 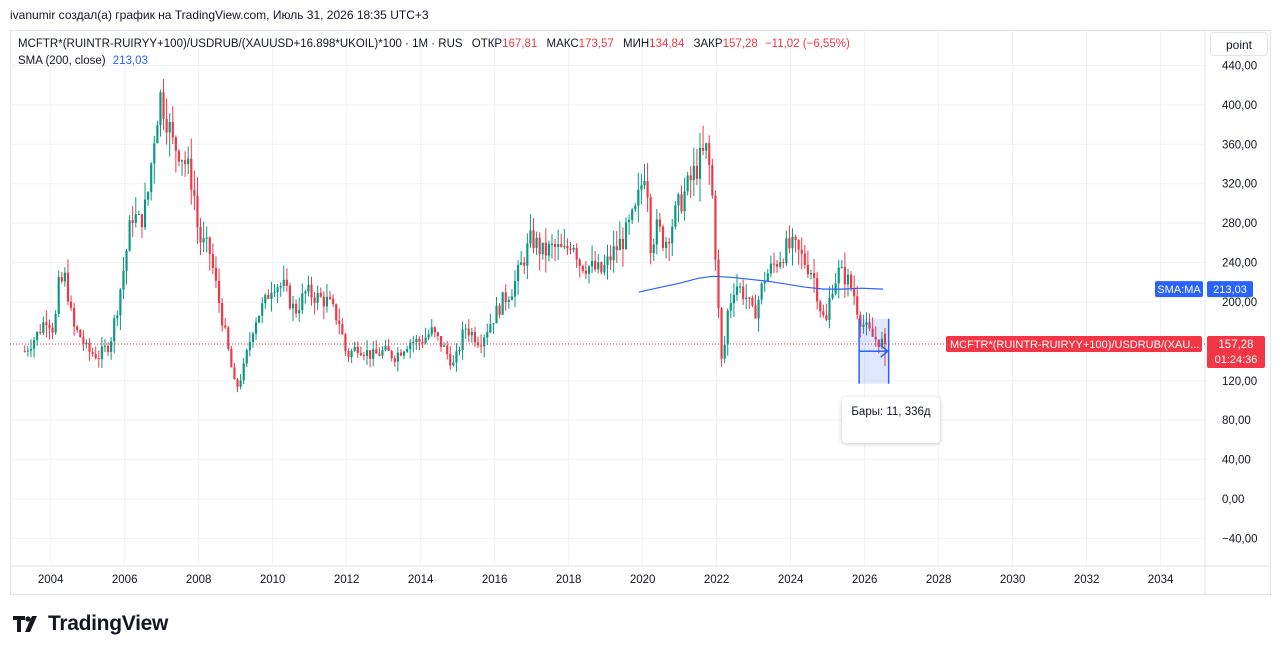 I want to click on measure-tool, so click(x=874, y=351).